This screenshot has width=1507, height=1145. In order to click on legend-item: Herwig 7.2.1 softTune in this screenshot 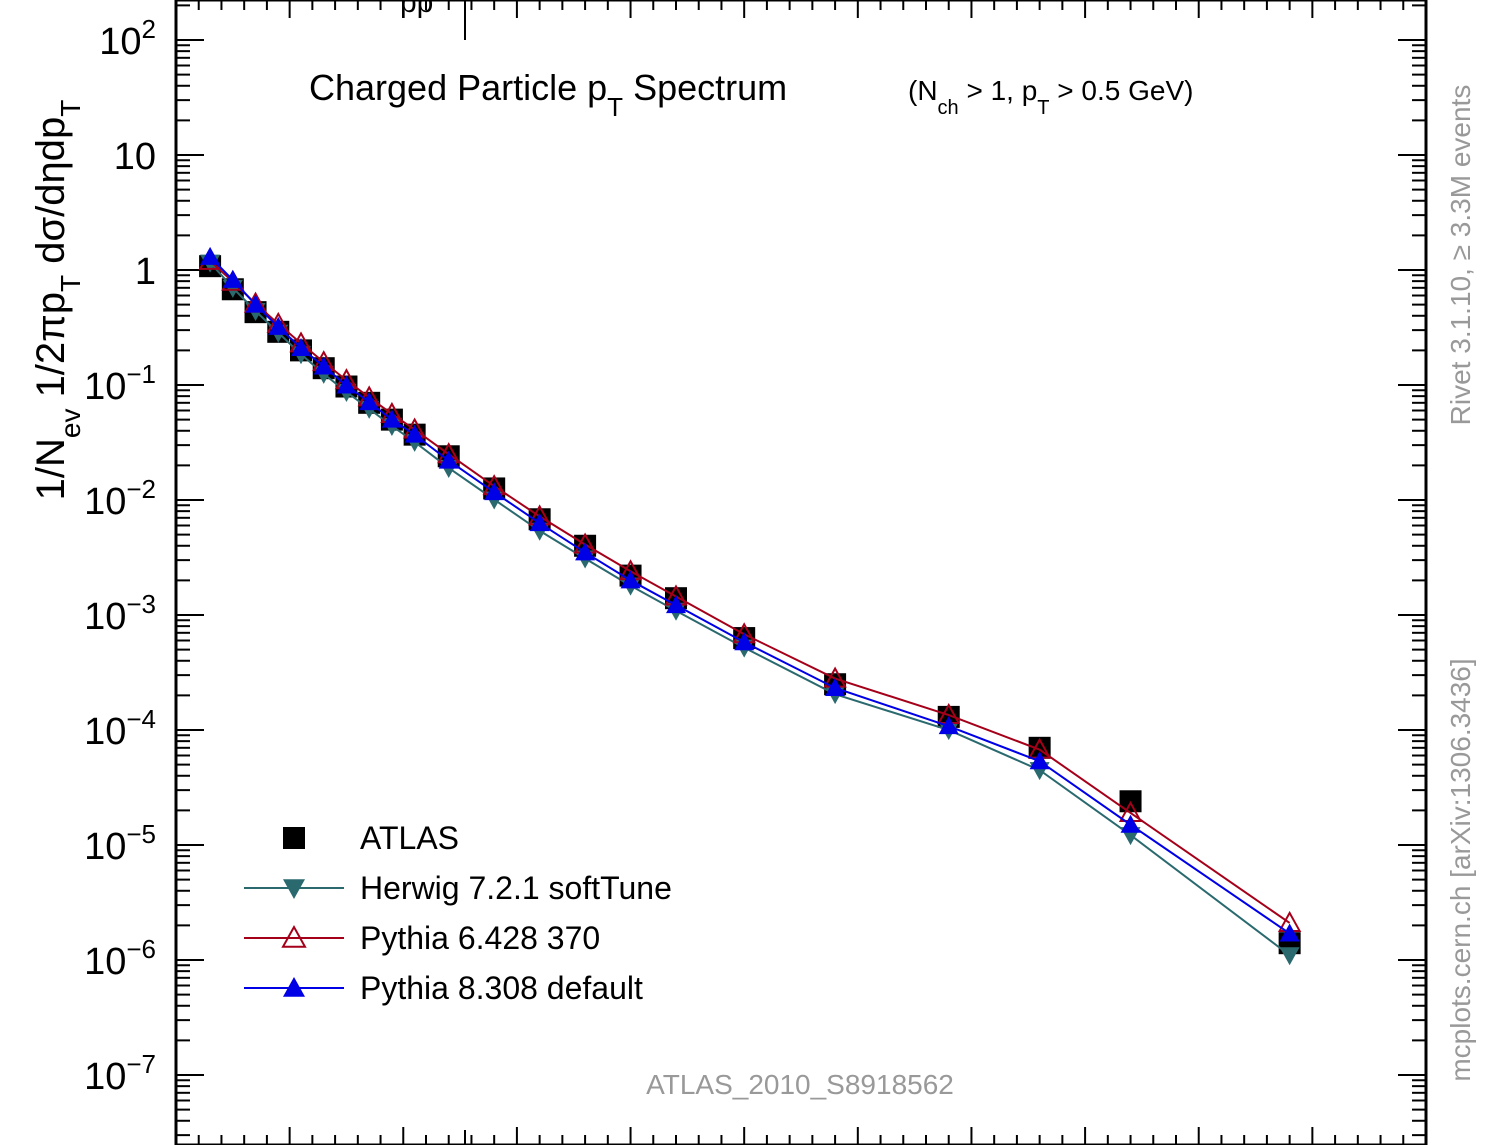, I will do `click(458, 888)`.